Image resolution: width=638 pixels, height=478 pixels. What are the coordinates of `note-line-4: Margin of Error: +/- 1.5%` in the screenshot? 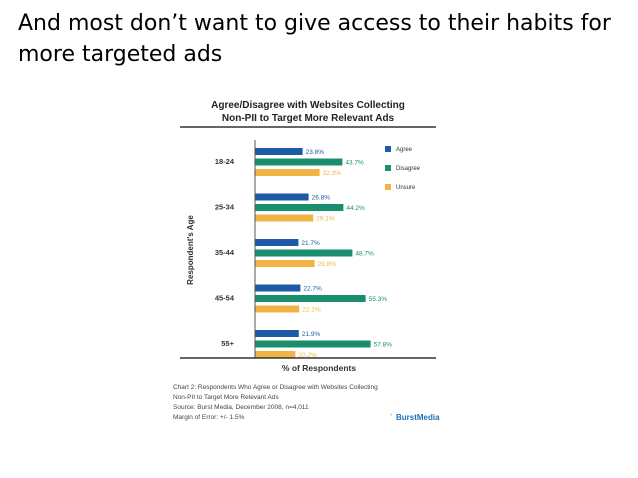 It's located at (209, 417).